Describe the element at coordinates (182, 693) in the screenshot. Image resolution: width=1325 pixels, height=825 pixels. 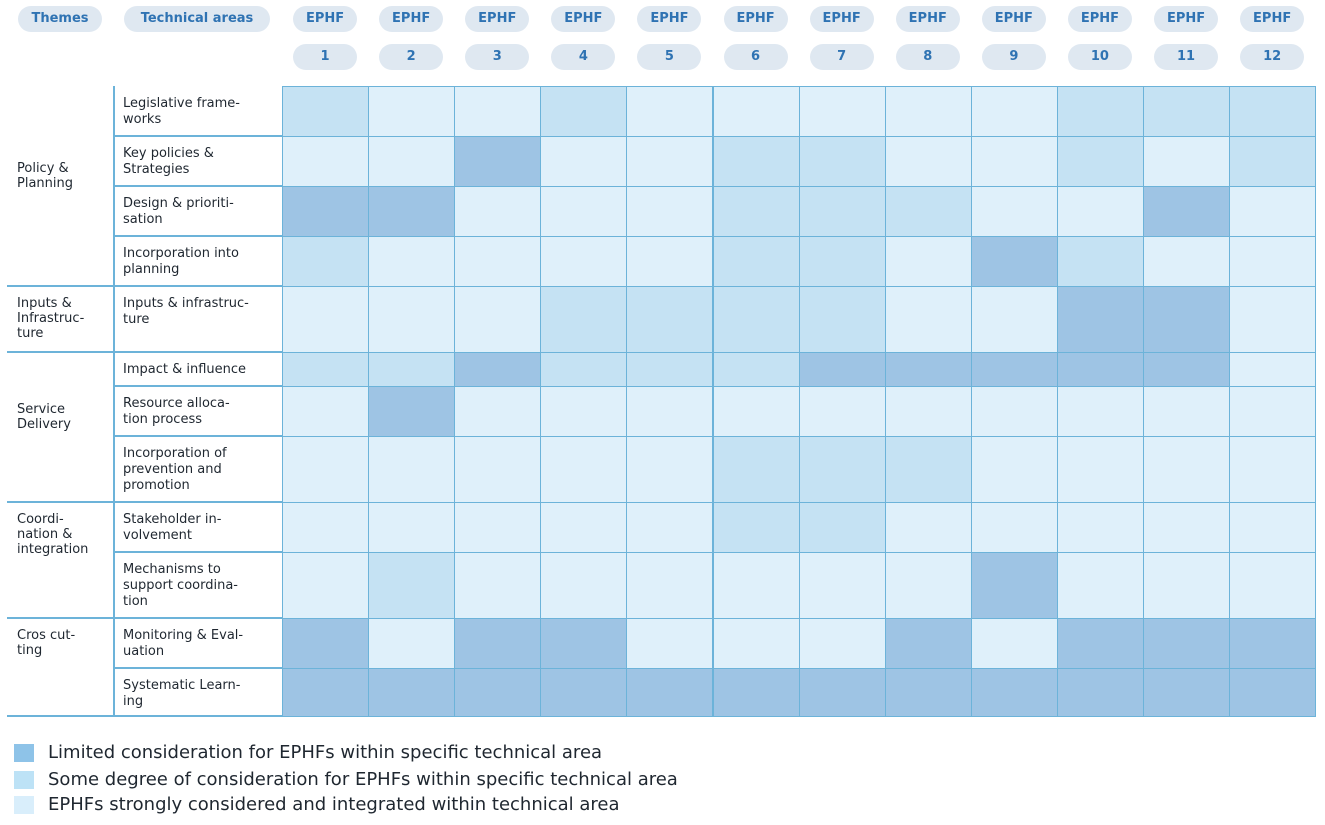
I see `technical-area-label: Systematic Learn- ing` at that location.